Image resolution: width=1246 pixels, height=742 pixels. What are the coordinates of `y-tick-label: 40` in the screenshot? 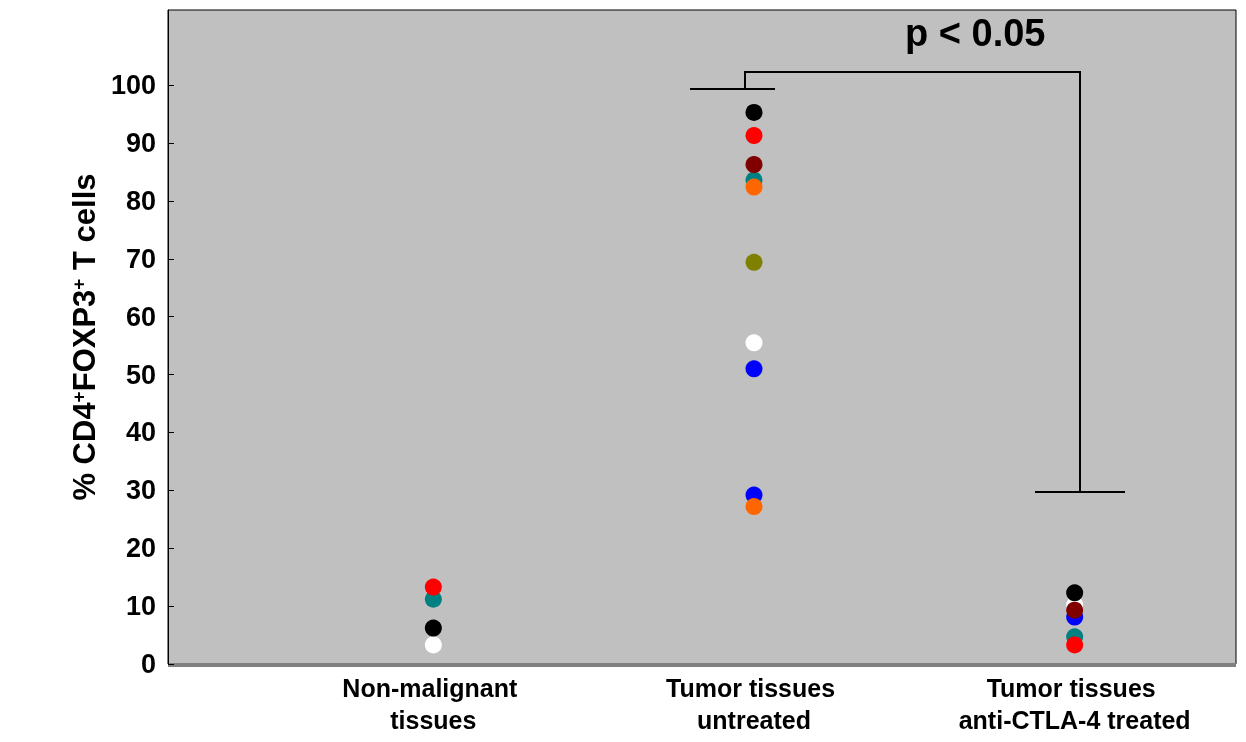 It's located at (140, 432).